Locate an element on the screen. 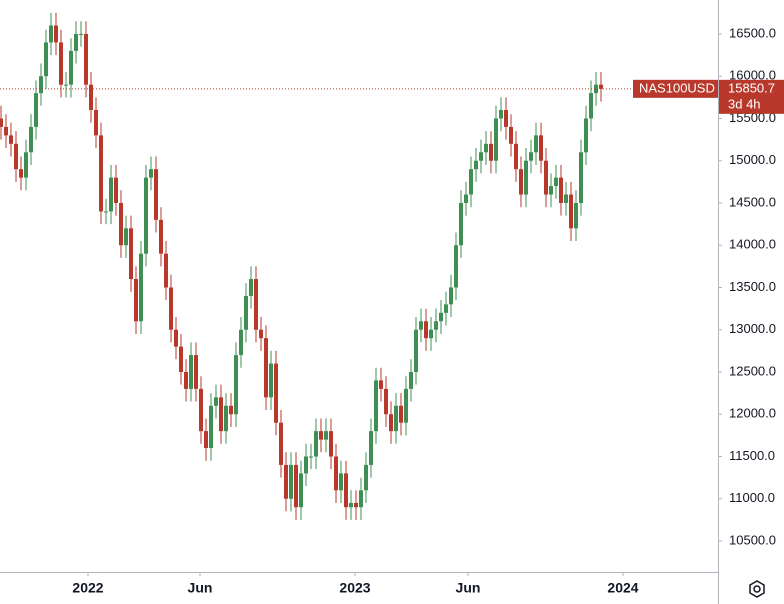 This screenshot has height=604, width=784. settings-dot is located at coordinates (757, 589).